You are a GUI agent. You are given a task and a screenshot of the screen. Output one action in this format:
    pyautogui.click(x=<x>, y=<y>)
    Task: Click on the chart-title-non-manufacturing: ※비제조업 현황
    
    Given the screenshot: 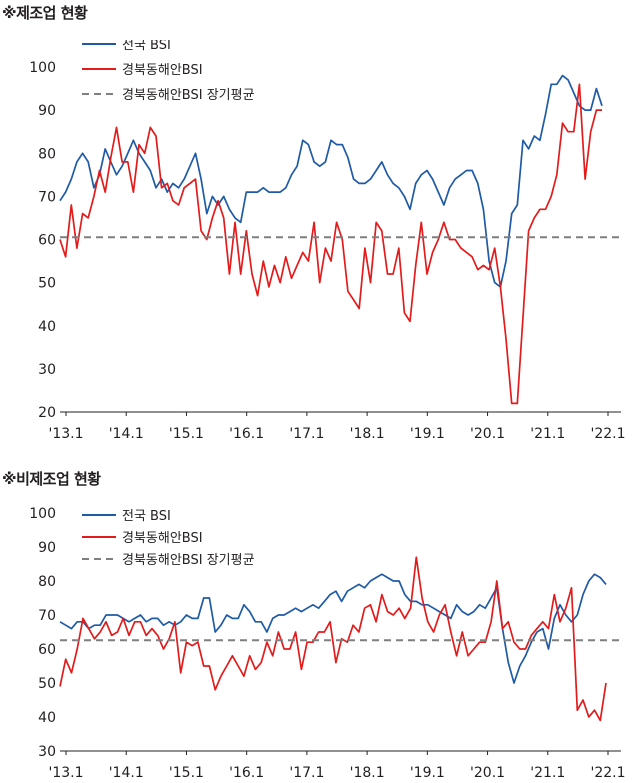 What is the action you would take?
    pyautogui.click(x=51, y=479)
    